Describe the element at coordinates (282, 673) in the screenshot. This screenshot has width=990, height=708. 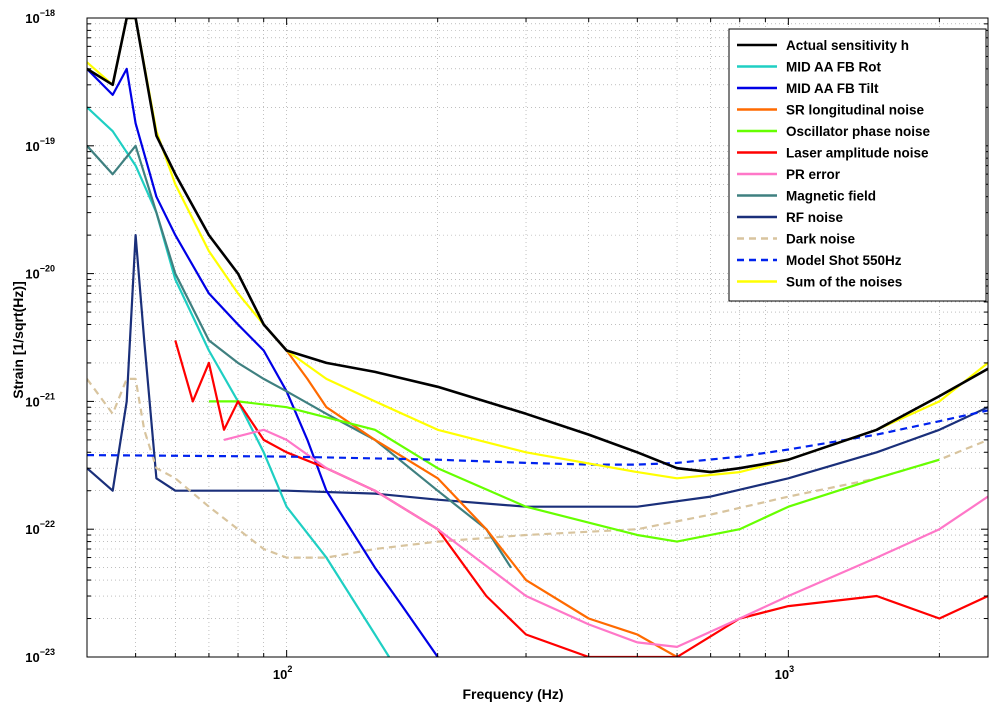
I see `x-tick-label: 10²` at that location.